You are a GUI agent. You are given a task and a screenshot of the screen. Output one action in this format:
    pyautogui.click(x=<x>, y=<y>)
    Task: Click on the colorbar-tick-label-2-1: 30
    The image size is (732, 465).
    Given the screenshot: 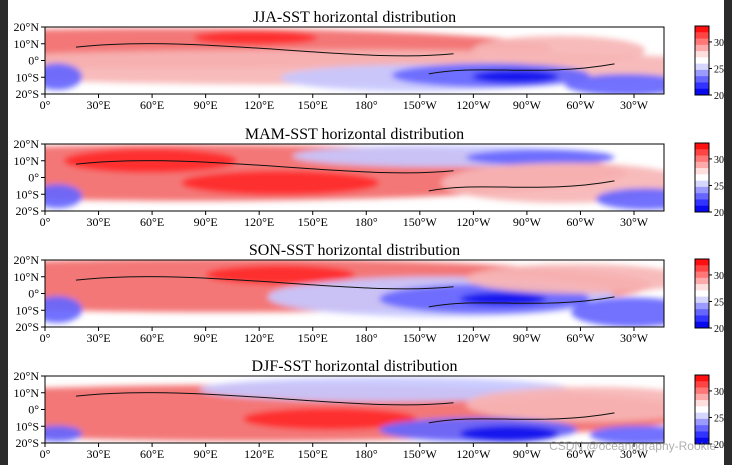 What is the action you would take?
    pyautogui.click(x=719, y=160)
    